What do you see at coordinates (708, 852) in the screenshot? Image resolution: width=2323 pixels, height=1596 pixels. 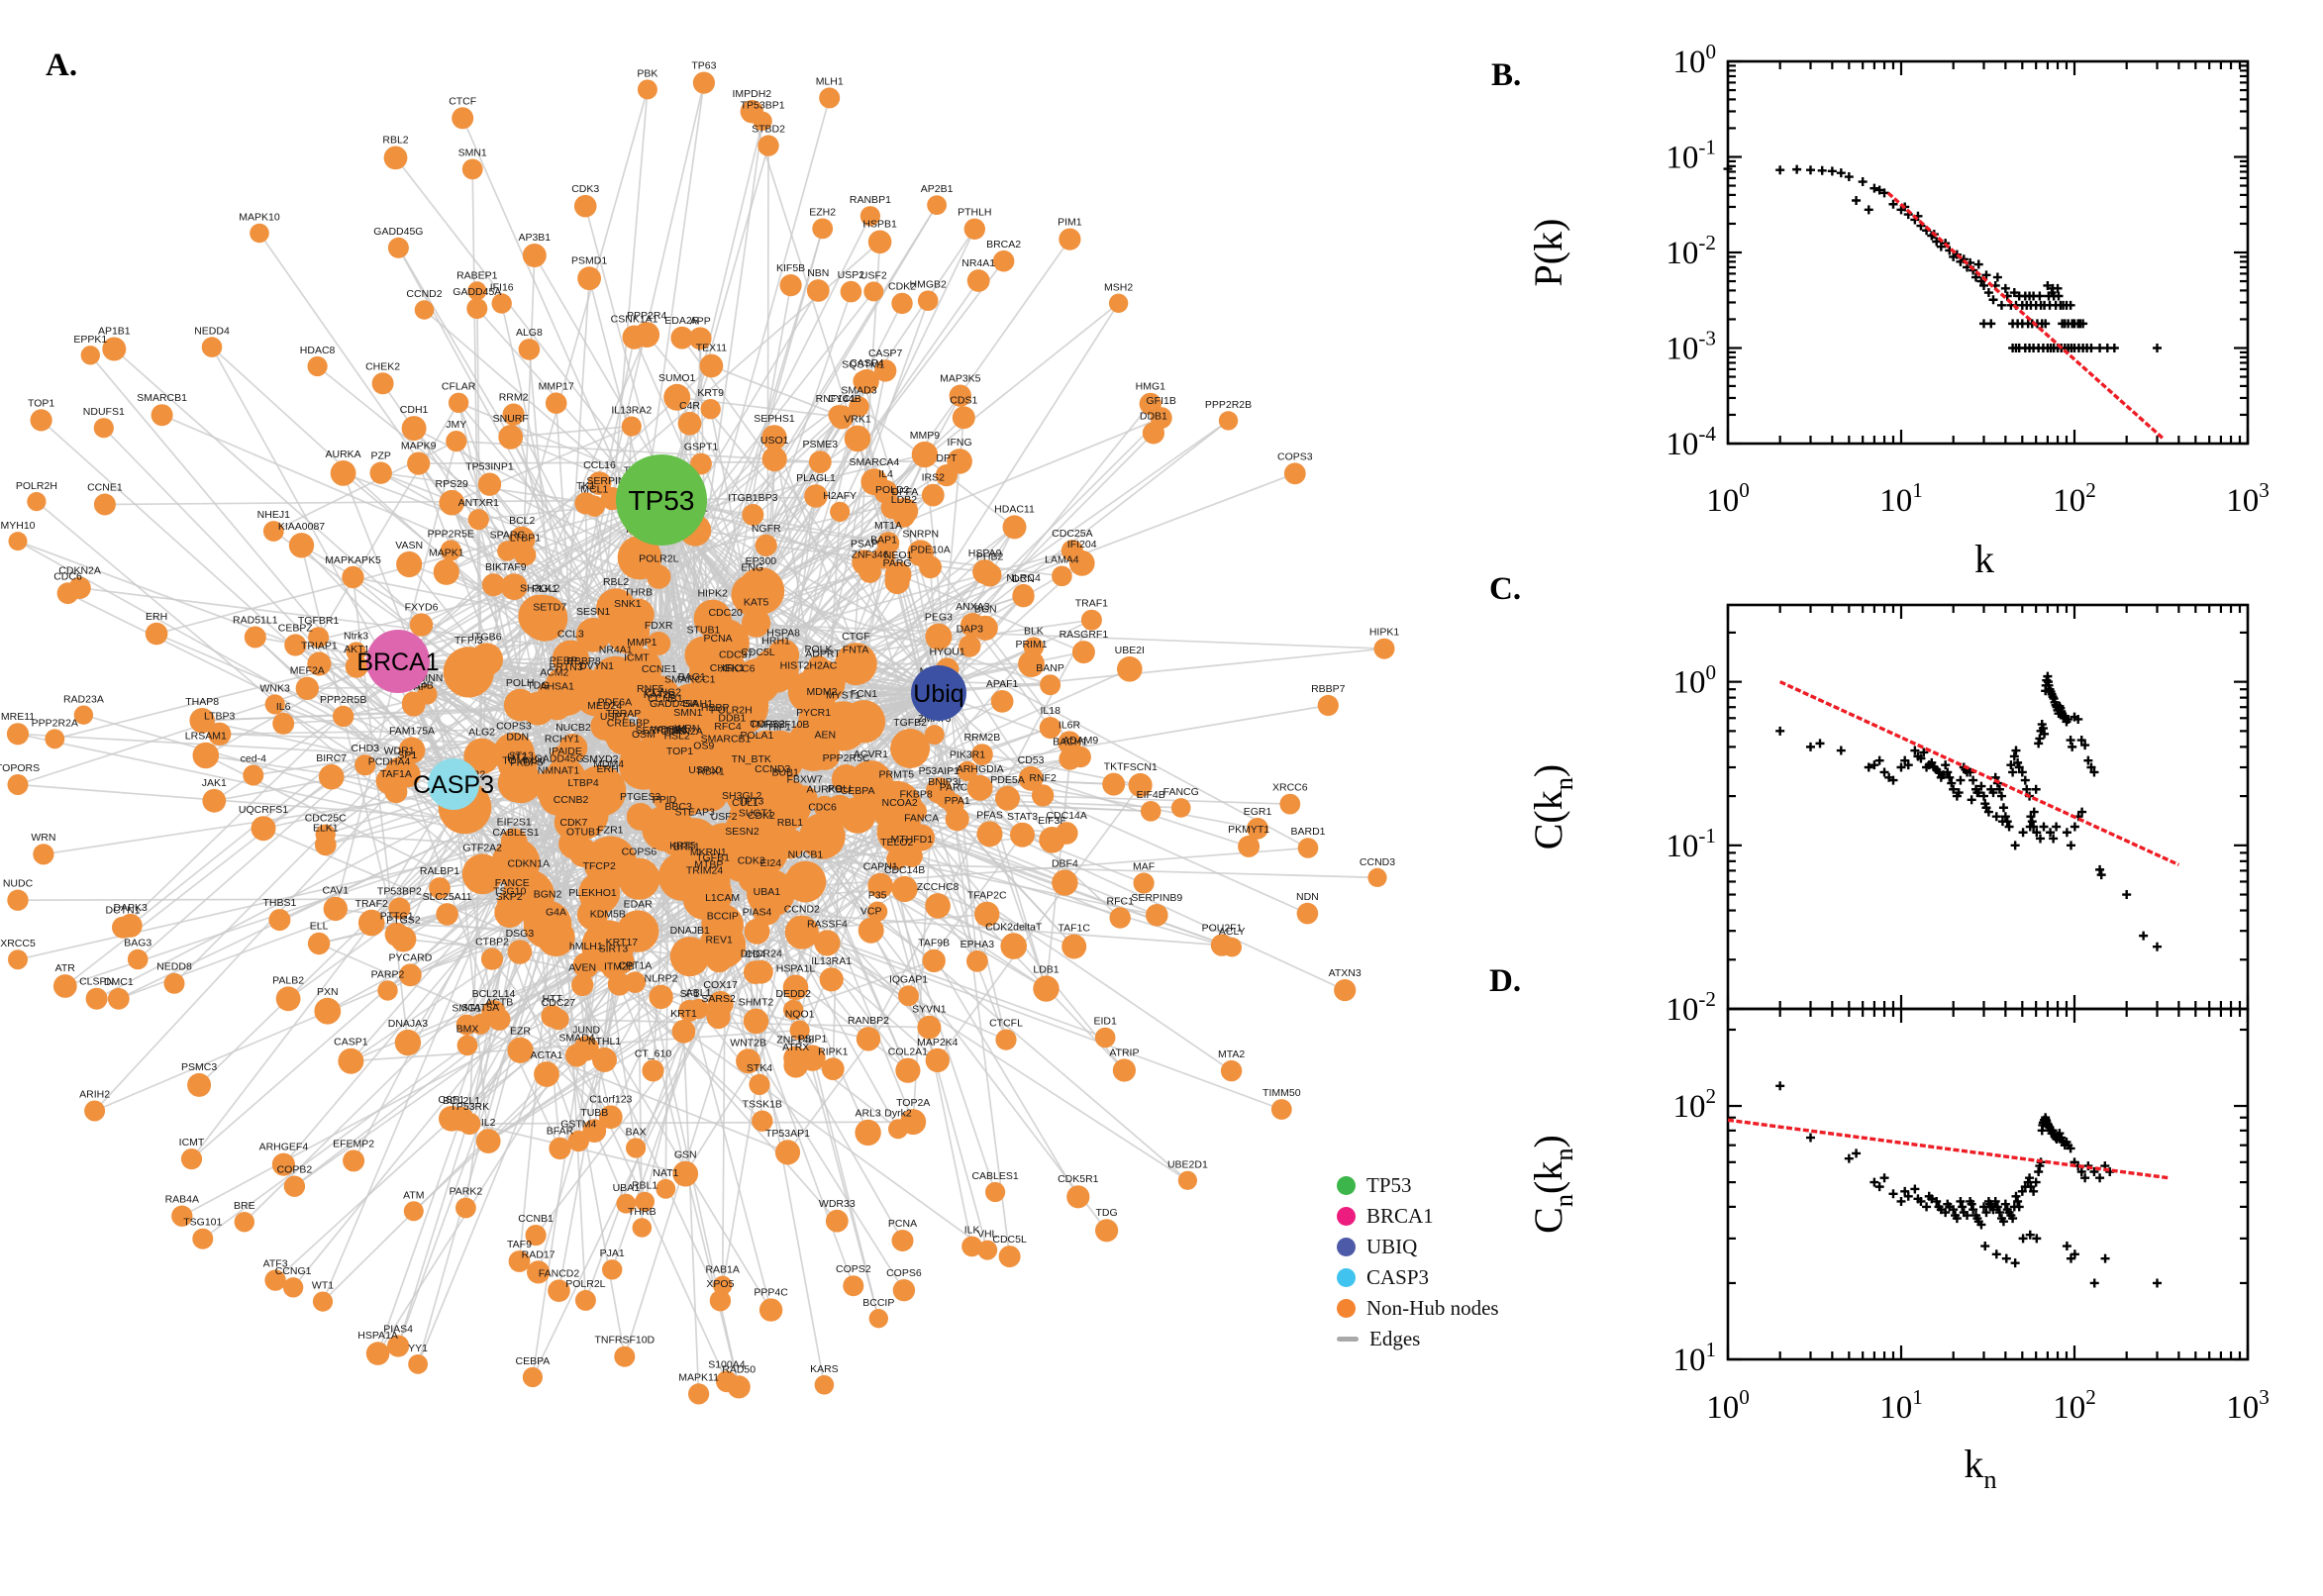 I see `network-node-label: MKRN1` at bounding box center [708, 852].